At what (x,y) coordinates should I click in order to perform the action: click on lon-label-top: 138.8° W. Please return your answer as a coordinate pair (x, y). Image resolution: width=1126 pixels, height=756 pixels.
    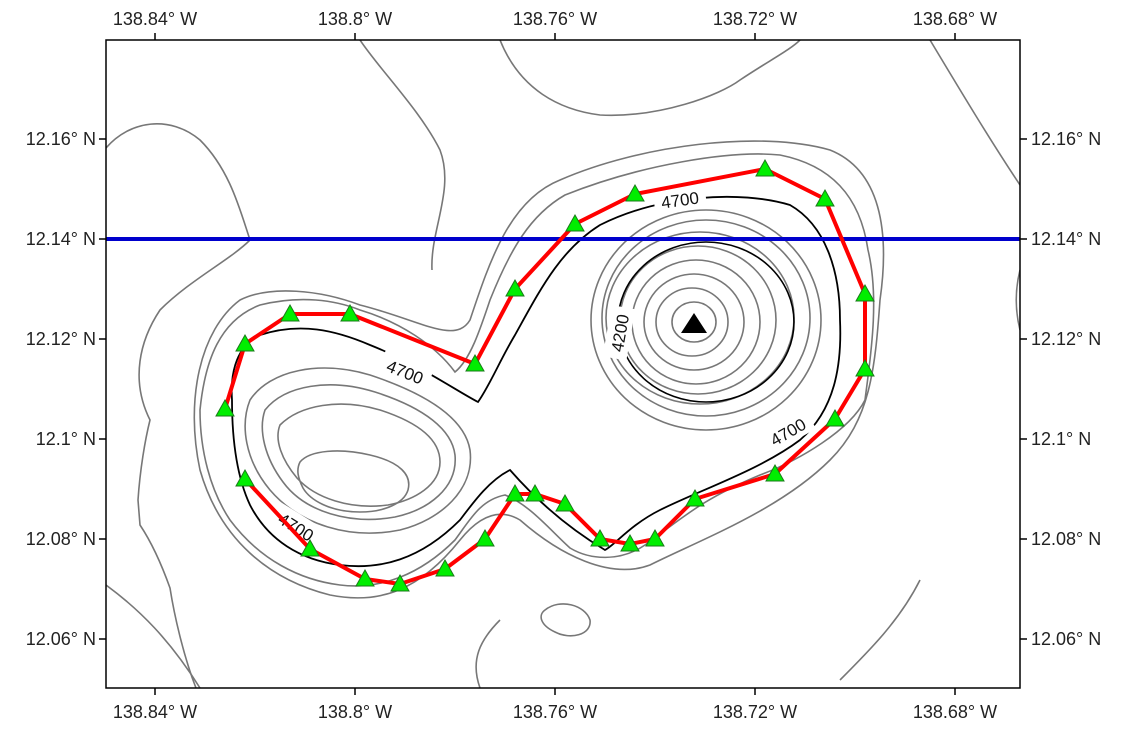
    Looking at the image, I should click on (355, 19).